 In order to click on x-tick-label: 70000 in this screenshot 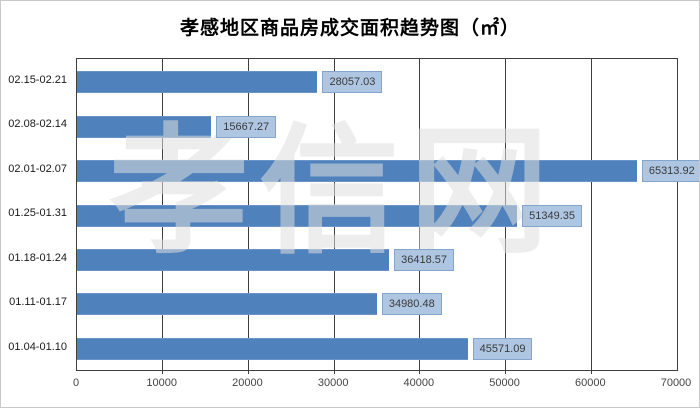, I will do `click(676, 383)`.